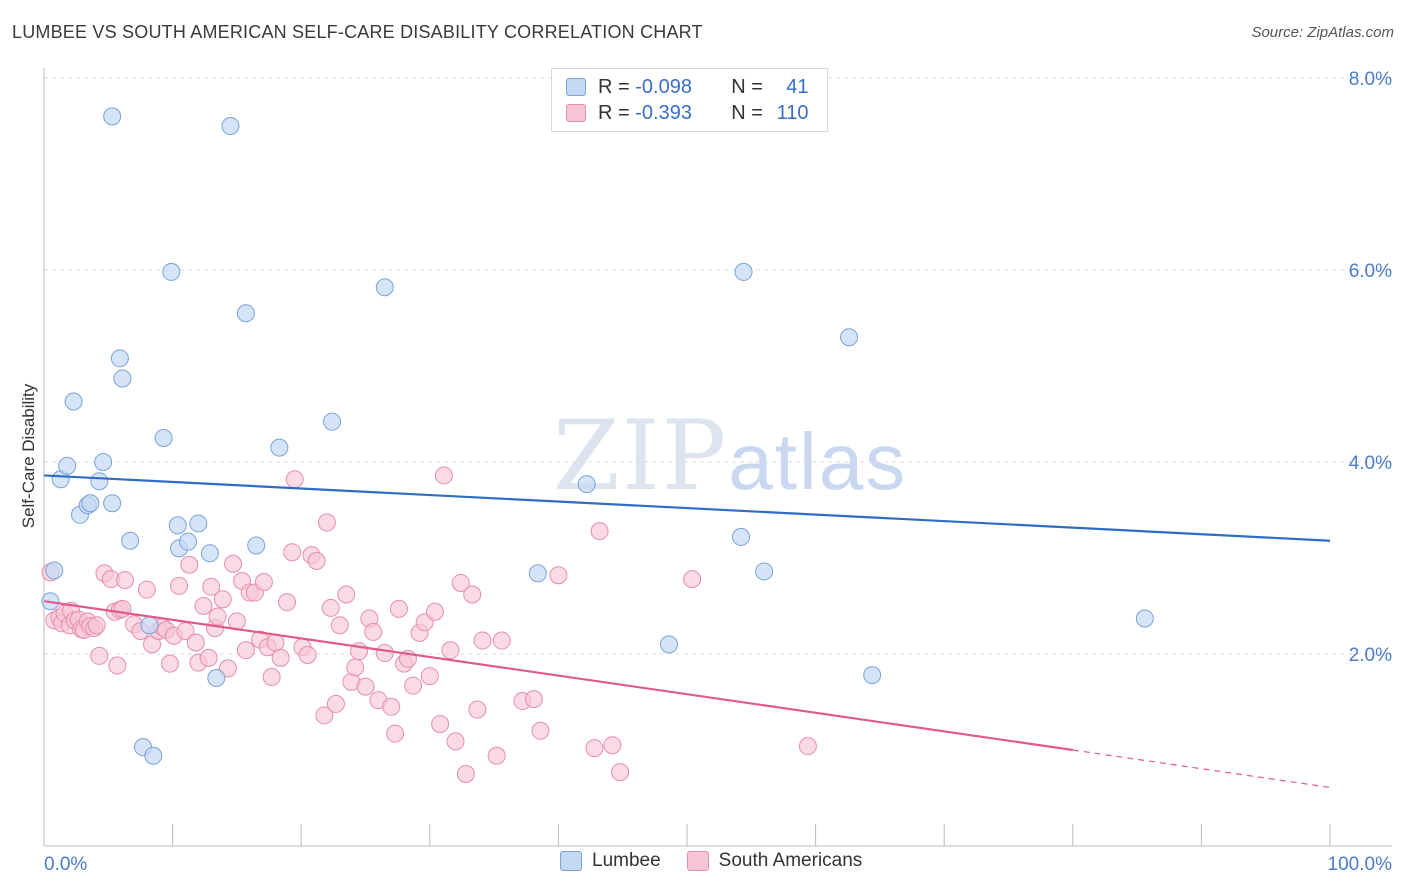  What do you see at coordinates (663, 112) in the screenshot?
I see `legend-r-value: -0.393` at bounding box center [663, 112].